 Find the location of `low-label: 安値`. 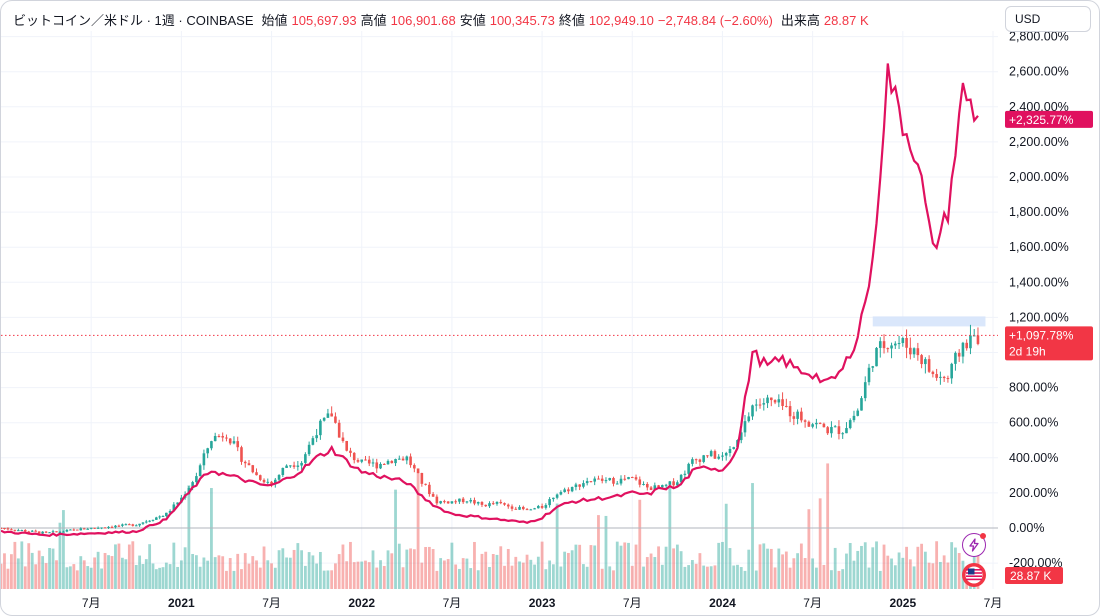

low-label: 安値 is located at coordinates (472, 20).